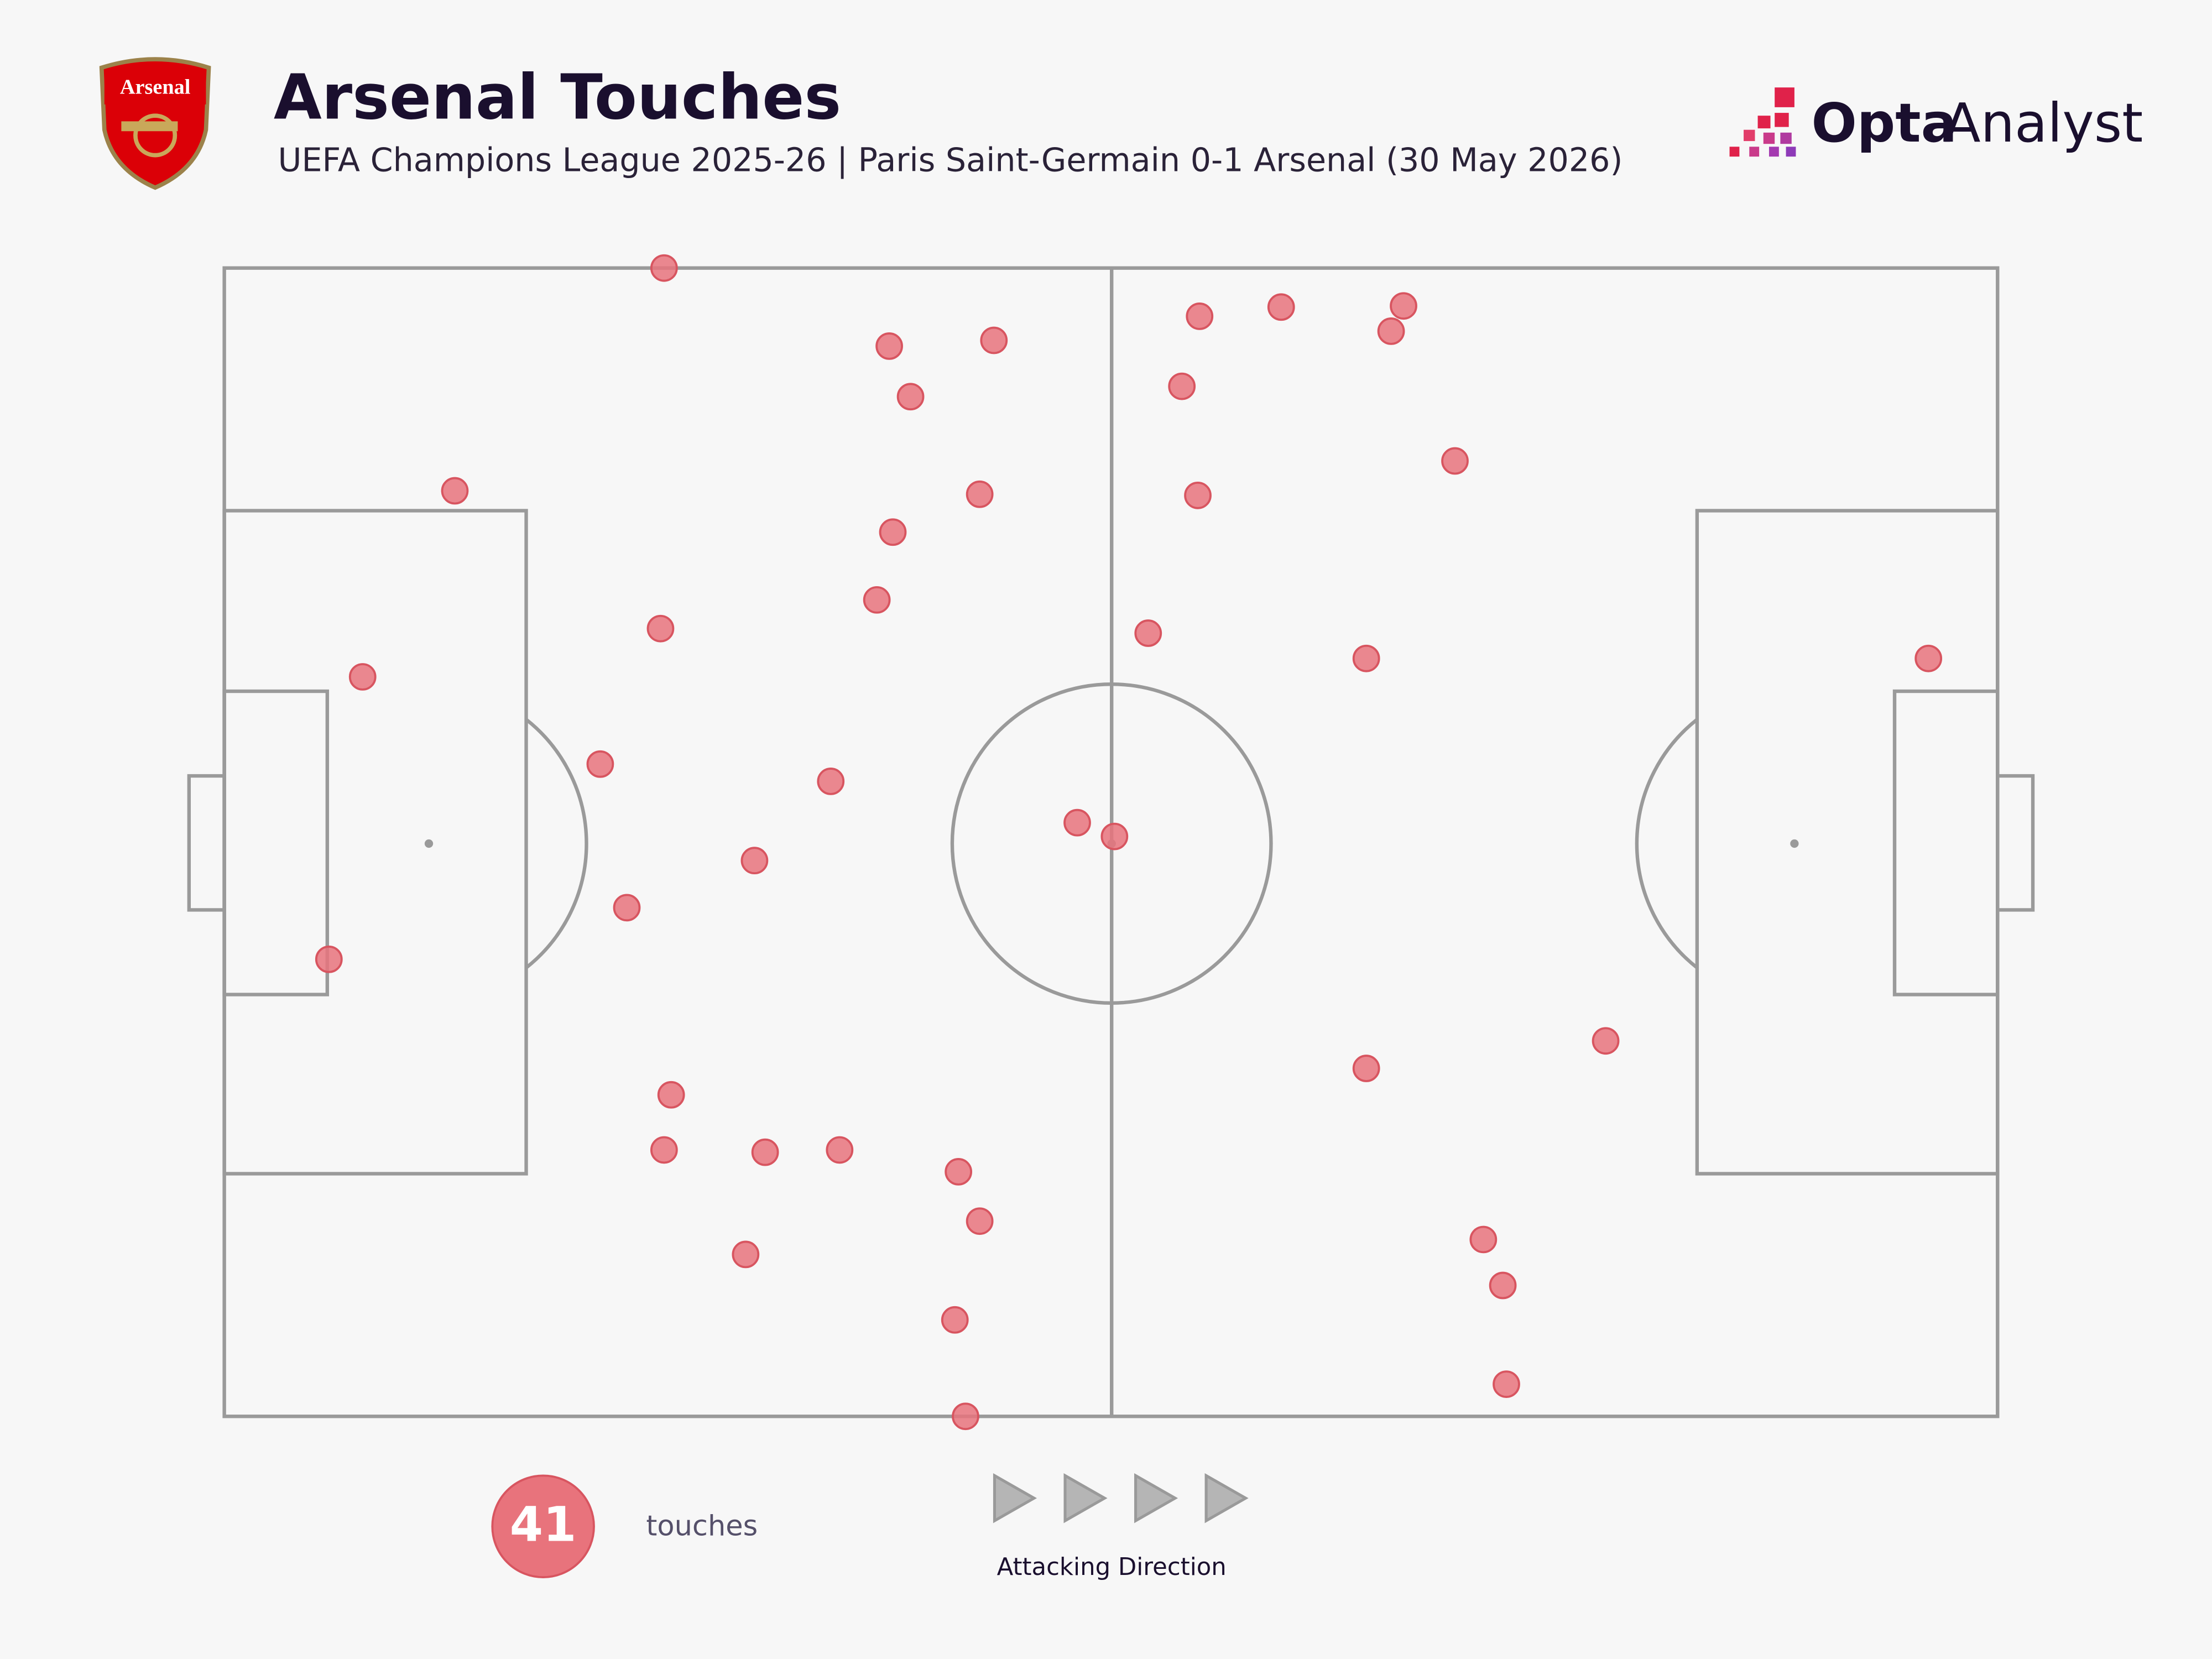 This screenshot has height=1659, width=2212. What do you see at coordinates (1885, 123) in the screenshot?
I see `brand-name: Opta` at bounding box center [1885, 123].